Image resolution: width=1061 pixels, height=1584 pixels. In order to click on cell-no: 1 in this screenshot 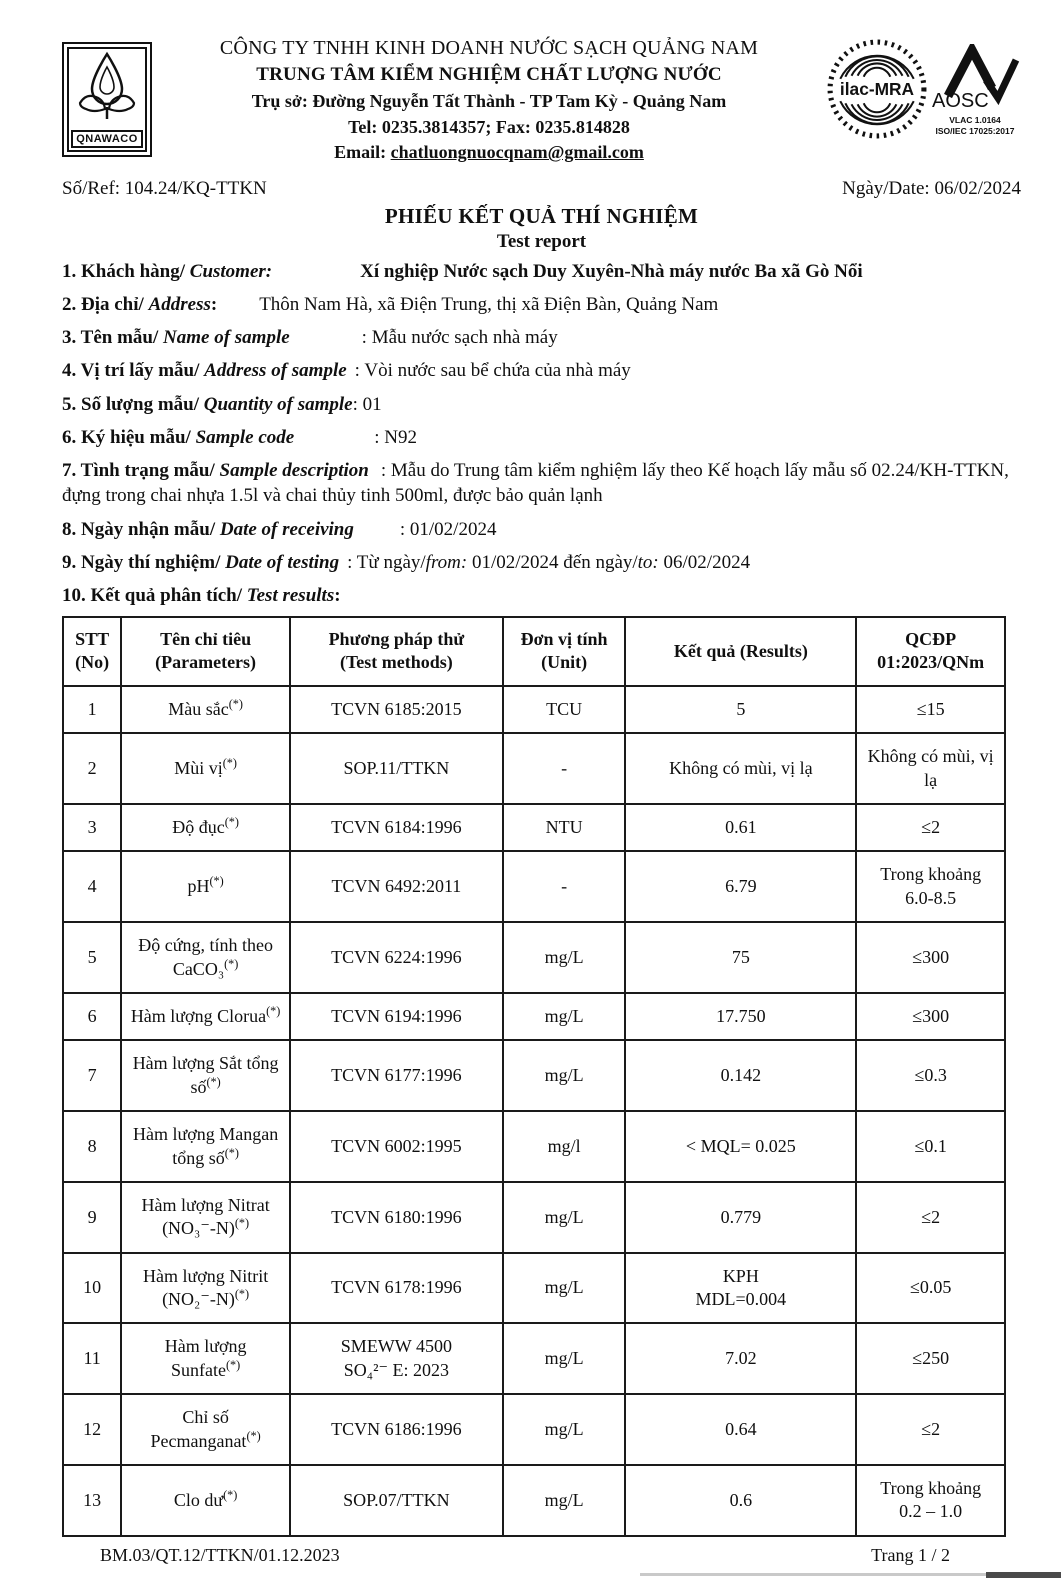, I will do `click(92, 709)`.